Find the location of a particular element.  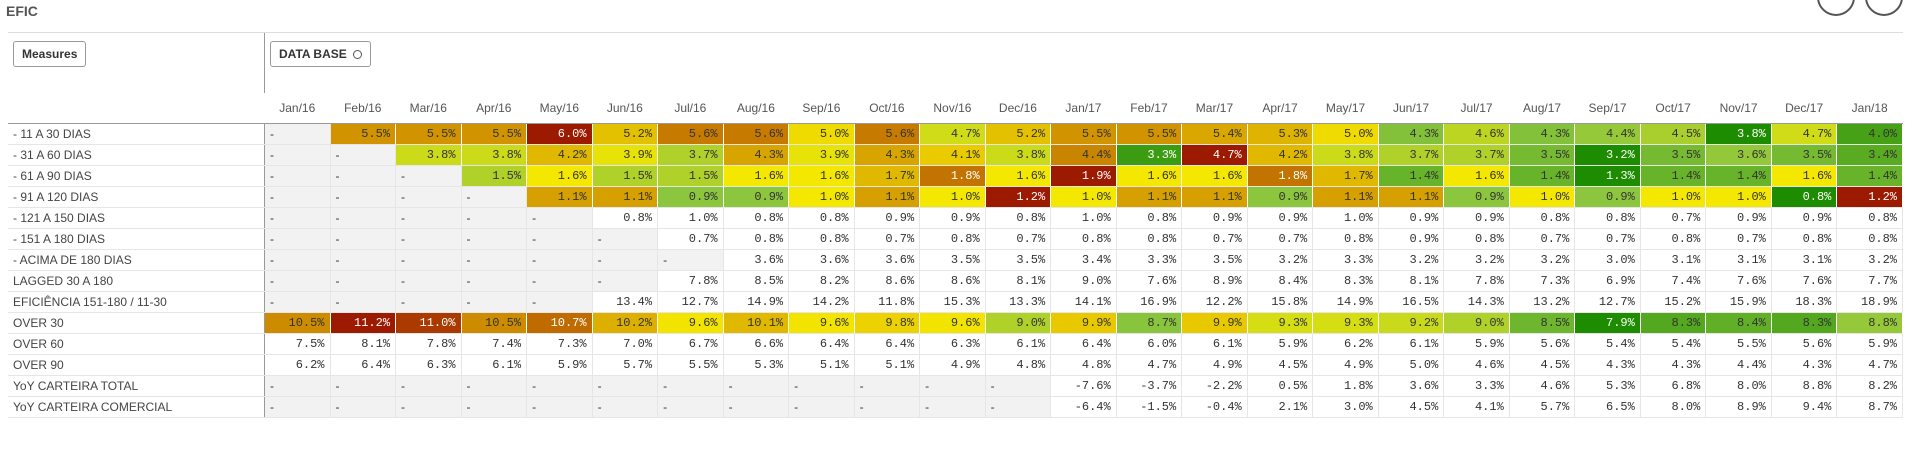

table-cell: 11.8% is located at coordinates (887, 302).